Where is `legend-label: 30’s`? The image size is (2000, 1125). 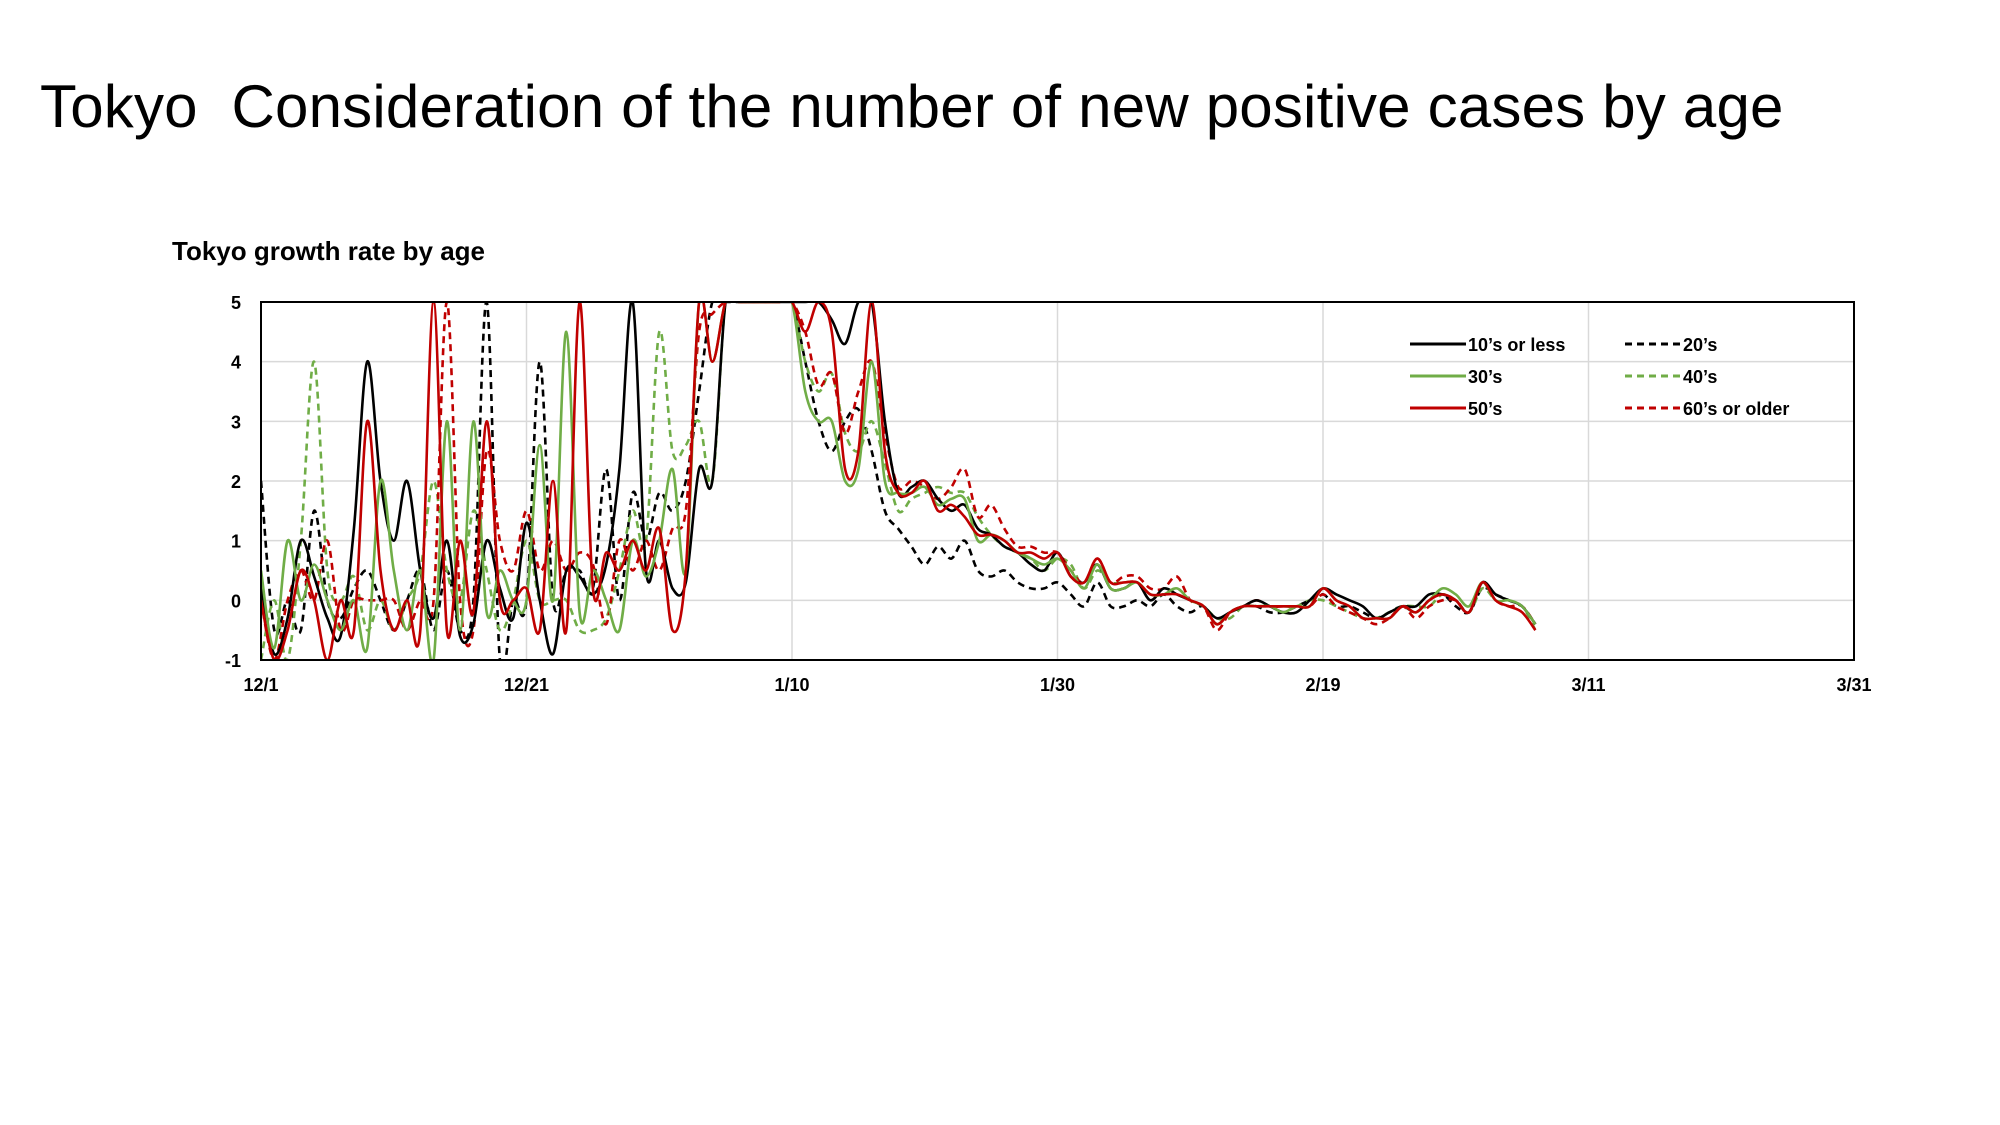
legend-label: 30’s is located at coordinates (1485, 377).